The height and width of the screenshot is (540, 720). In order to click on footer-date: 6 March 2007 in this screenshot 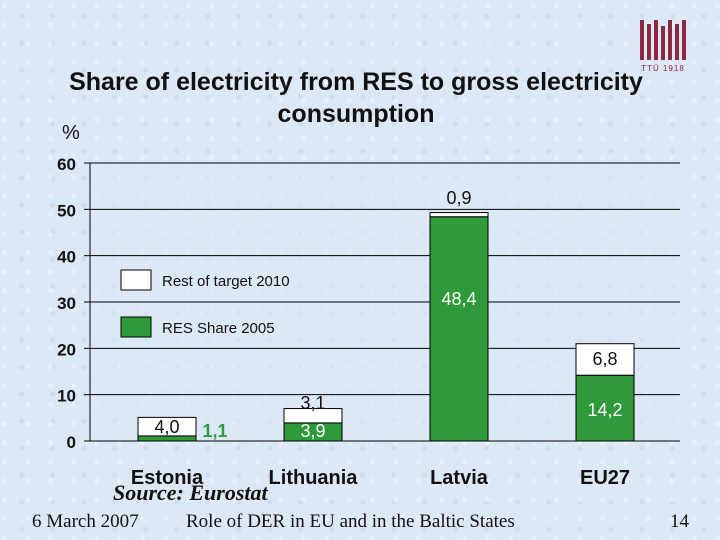, I will do `click(85, 521)`.